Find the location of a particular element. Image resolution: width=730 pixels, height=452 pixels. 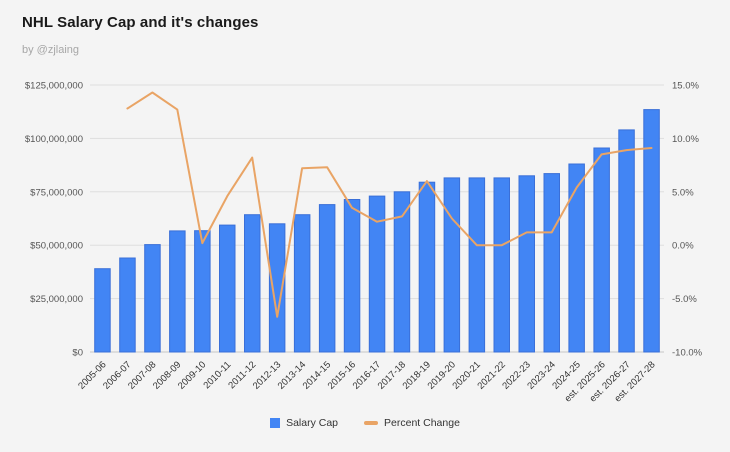

left-axis-tick: $125,000,000 is located at coordinates (54, 86).